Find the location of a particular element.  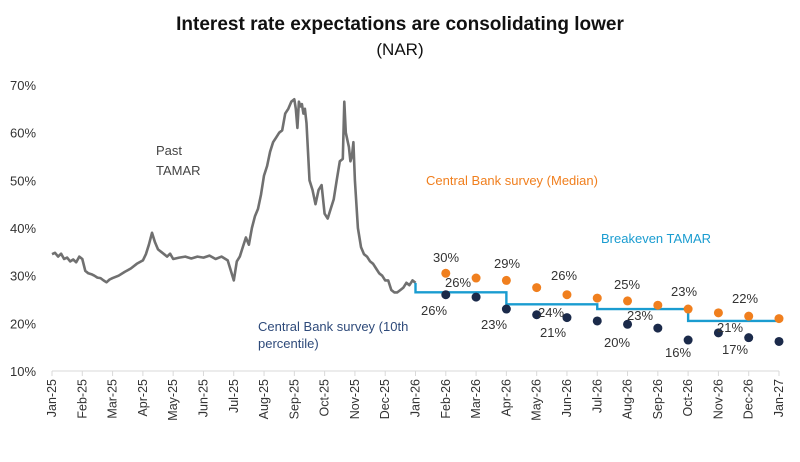

data-label: 29% is located at coordinates (507, 263).